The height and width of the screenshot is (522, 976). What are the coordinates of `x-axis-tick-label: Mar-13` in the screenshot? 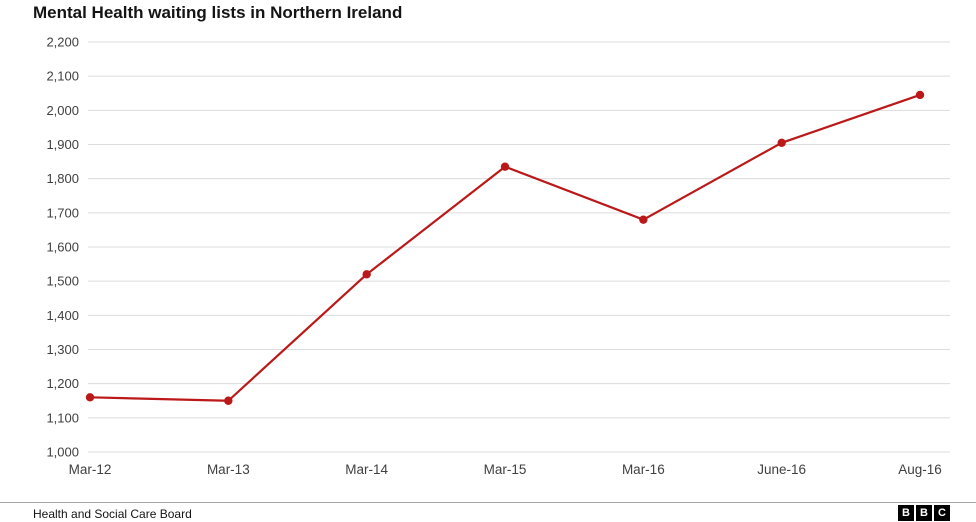 It's located at (228, 469).